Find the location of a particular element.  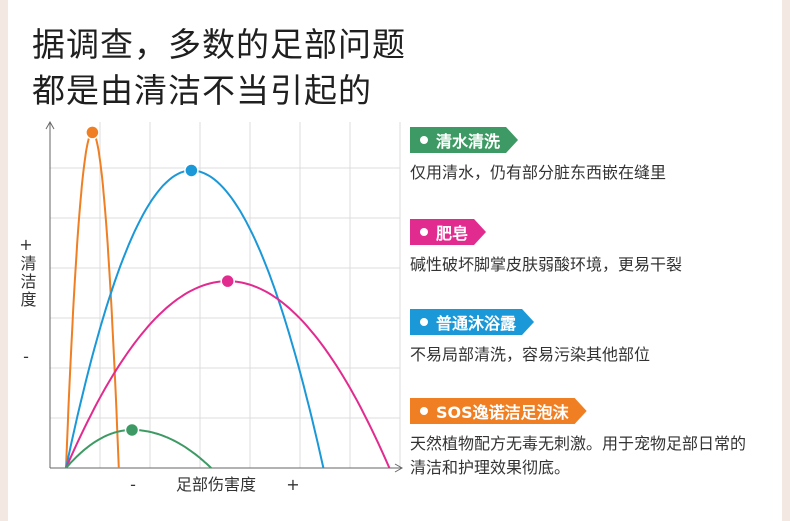

headline-line-2: 都是由清洁不当引起的 is located at coordinates (202, 90).